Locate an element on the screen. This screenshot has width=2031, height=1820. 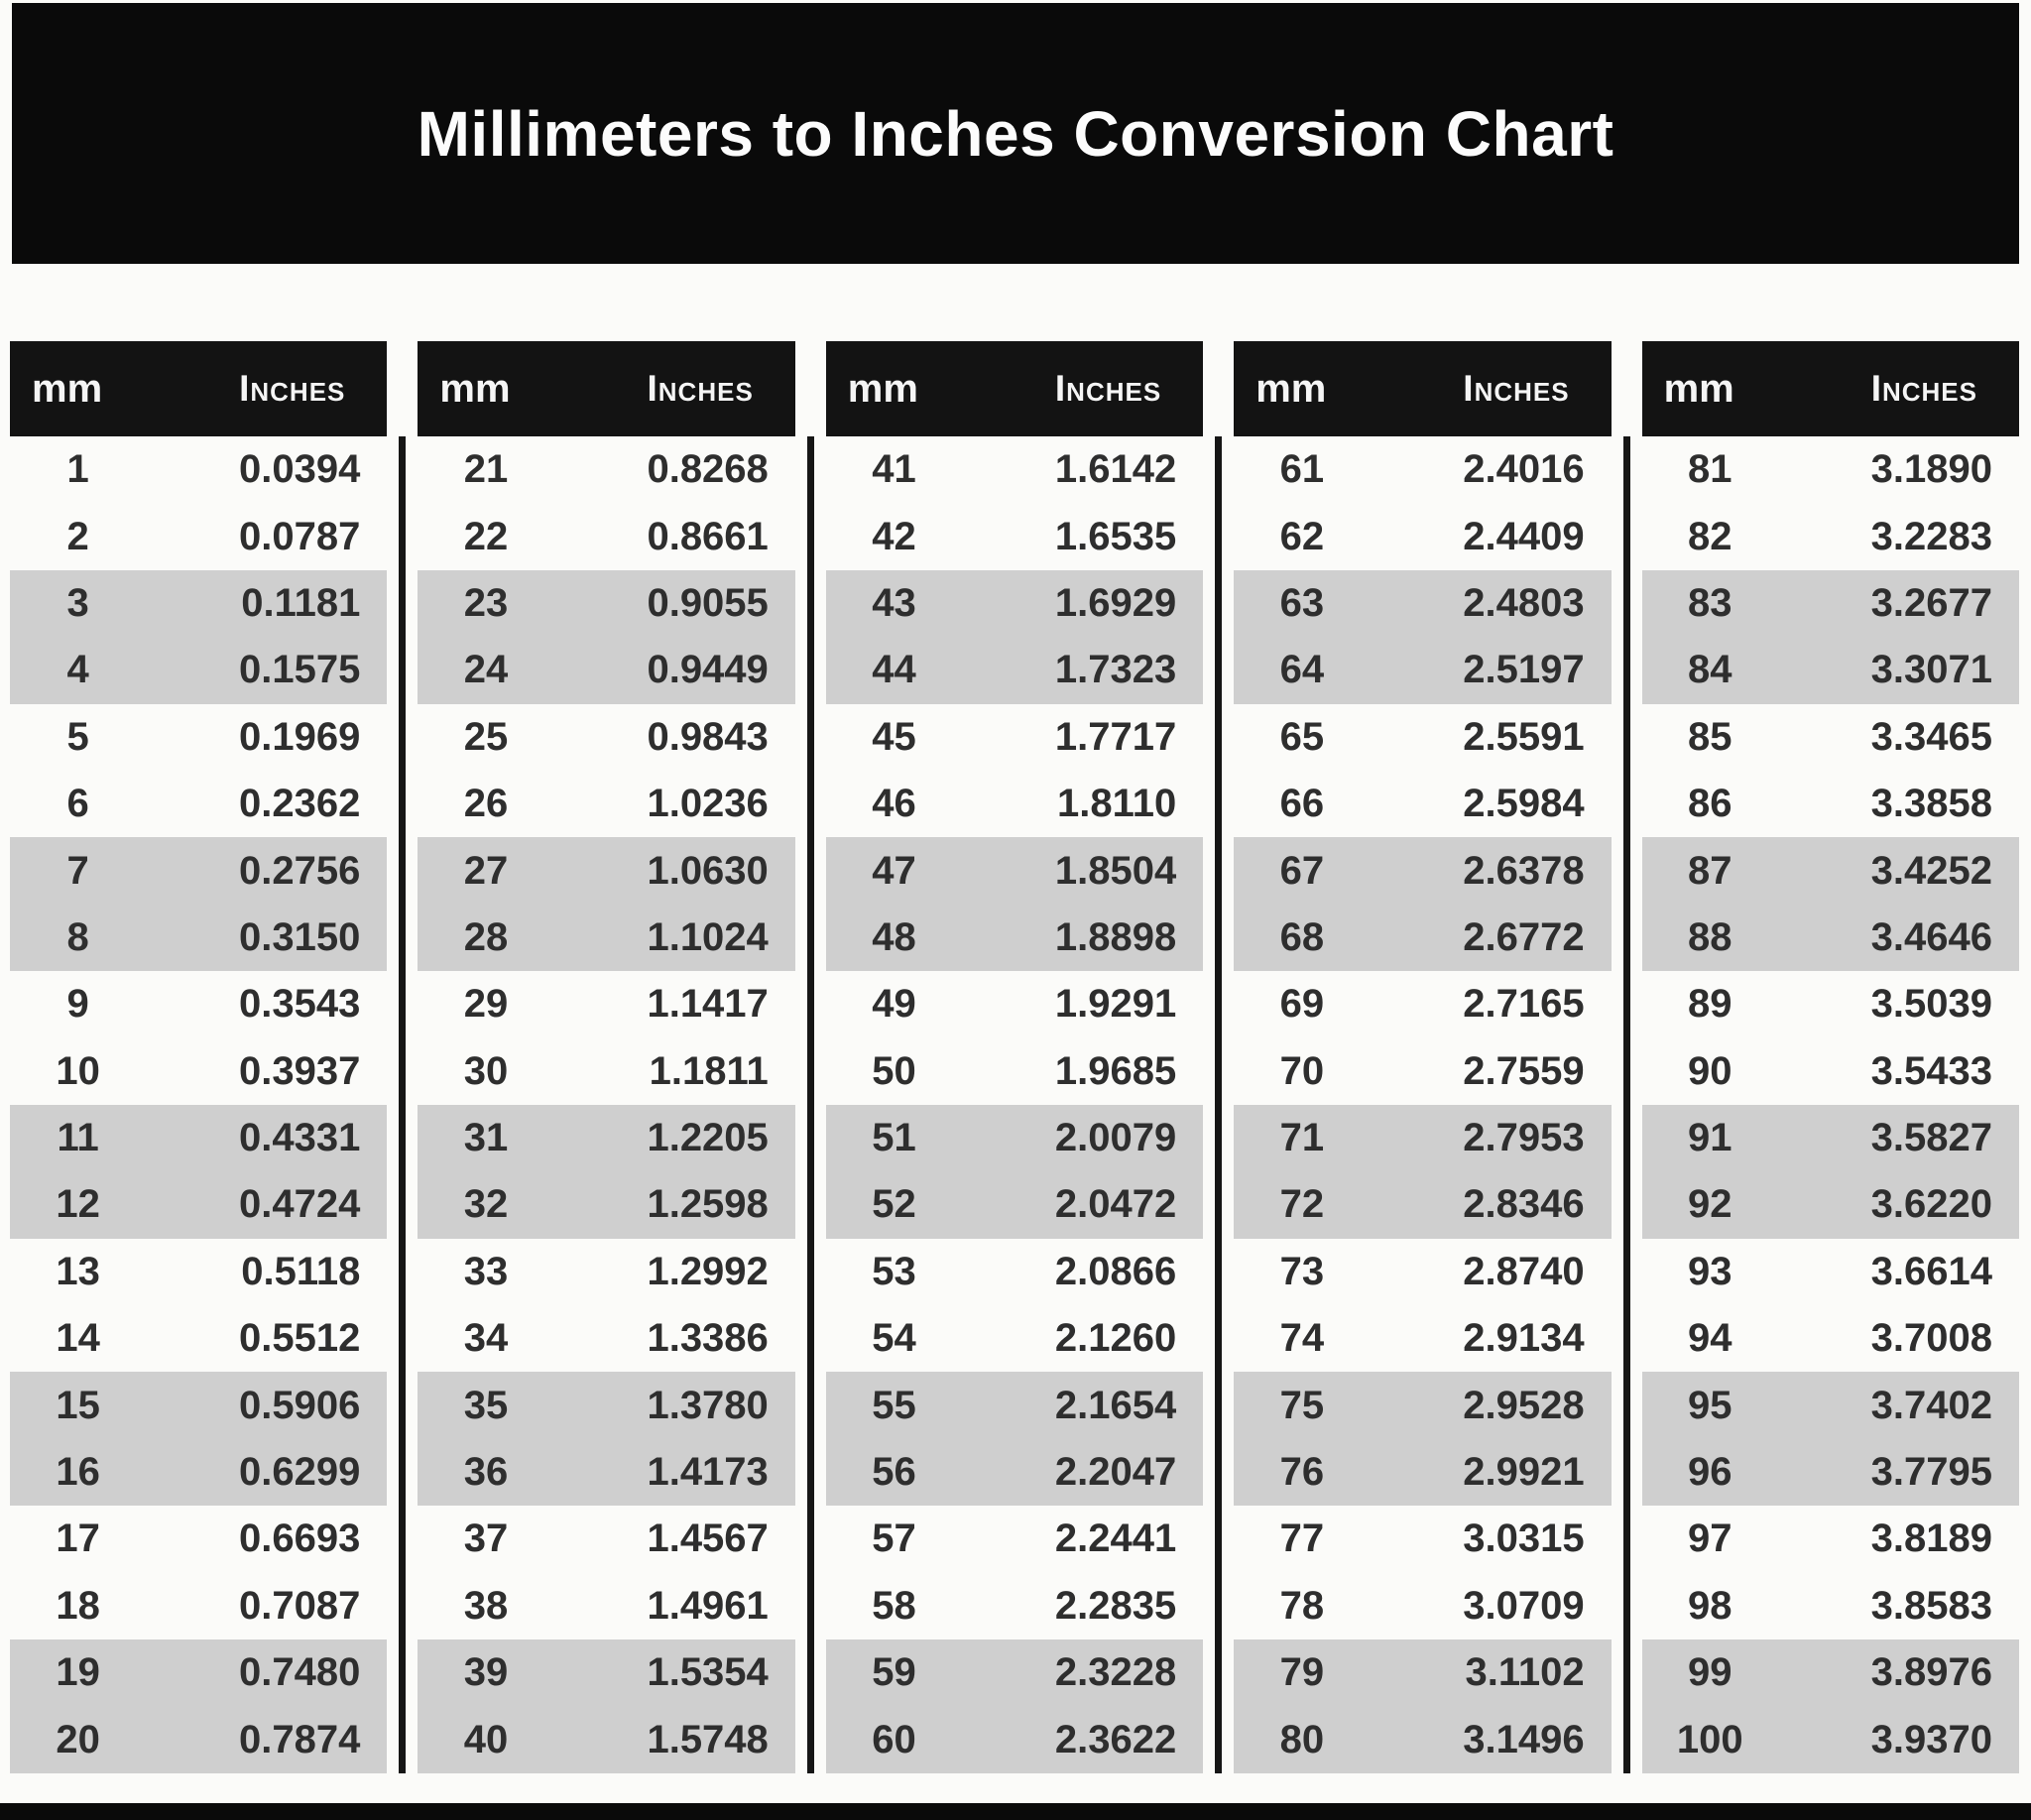
table-row: 36 1.4173 is located at coordinates (606, 1472).